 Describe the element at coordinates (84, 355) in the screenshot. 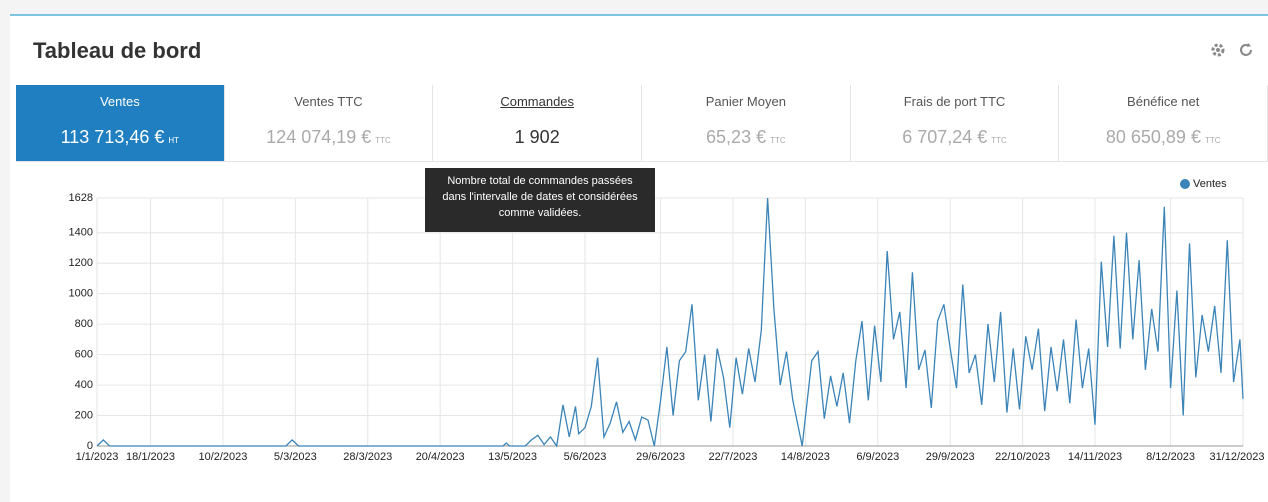

I see `y-tick-label: 600` at that location.